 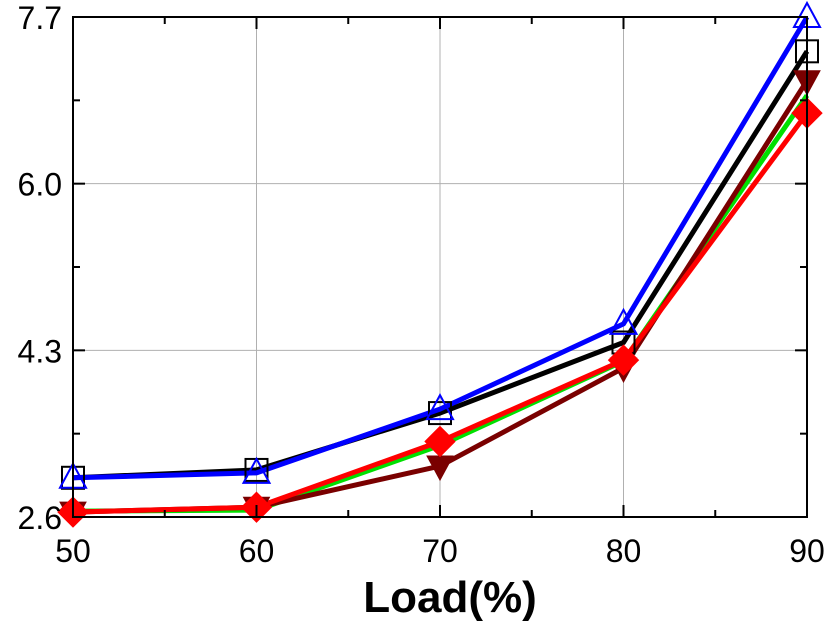 I want to click on y-tick-label: 7.7, so click(x=40, y=18).